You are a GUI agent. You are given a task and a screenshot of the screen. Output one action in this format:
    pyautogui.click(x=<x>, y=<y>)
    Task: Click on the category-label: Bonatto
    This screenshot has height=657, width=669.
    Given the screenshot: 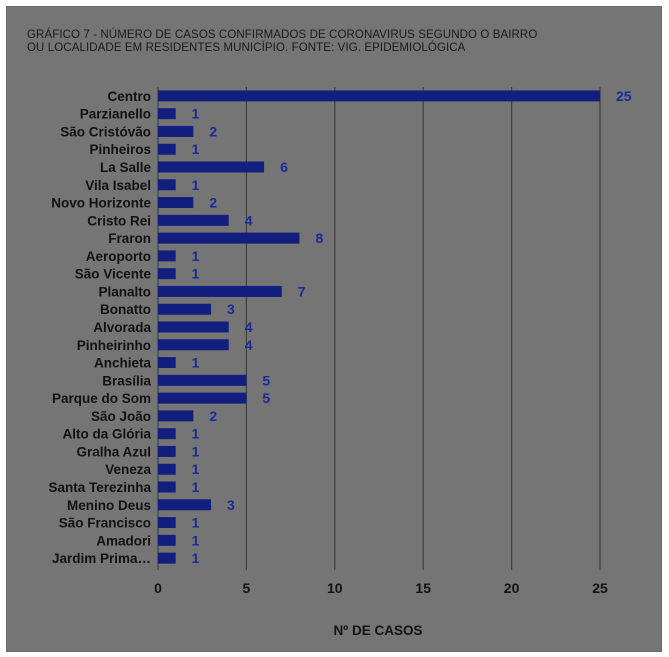 What is the action you would take?
    pyautogui.click(x=125, y=309)
    